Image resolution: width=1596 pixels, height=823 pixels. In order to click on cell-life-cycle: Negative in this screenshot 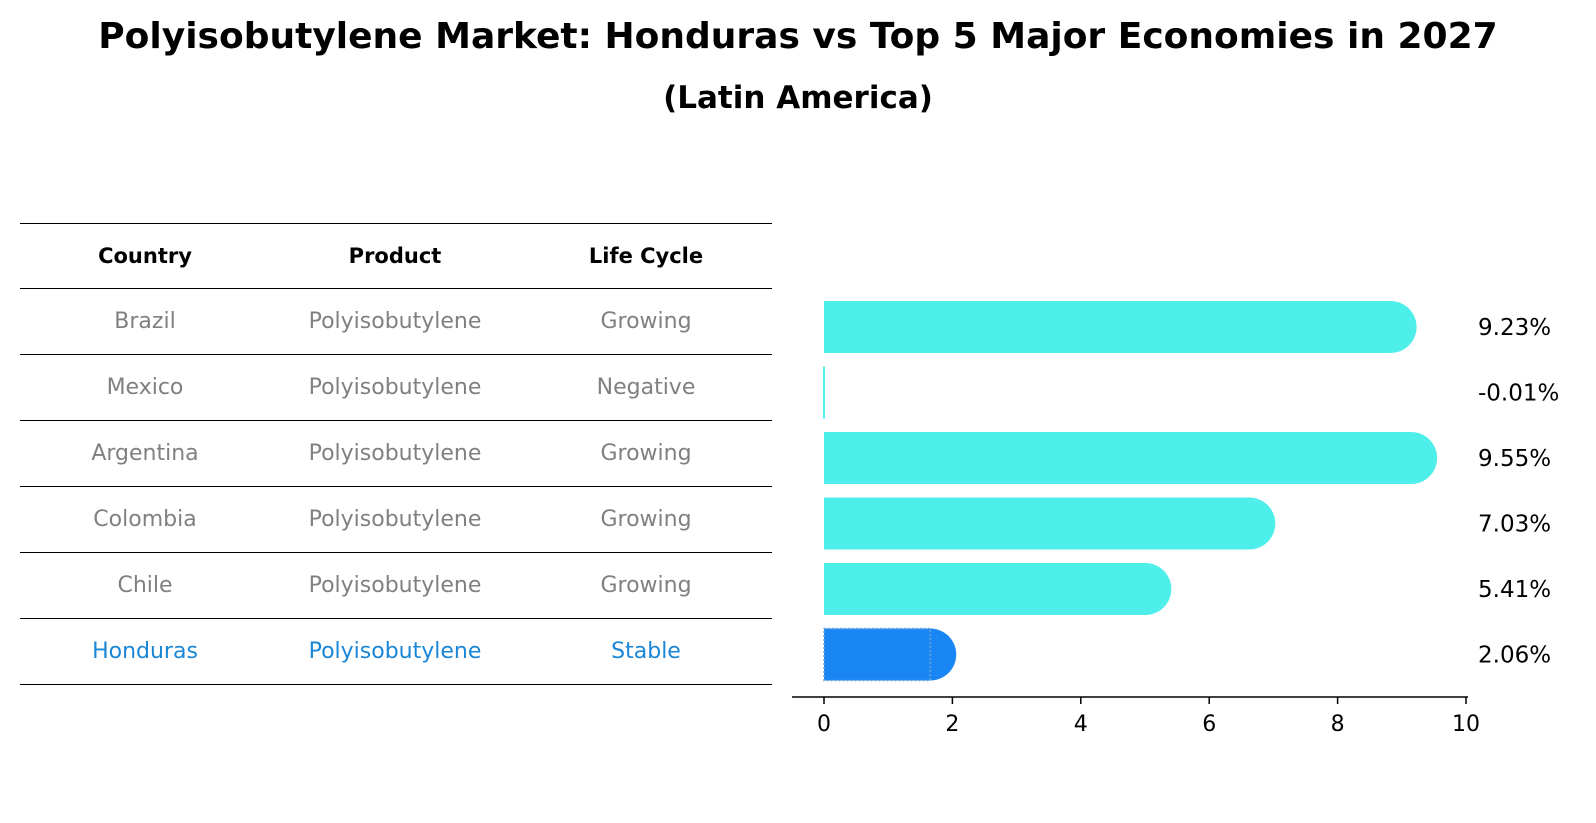, I will do `click(646, 387)`.